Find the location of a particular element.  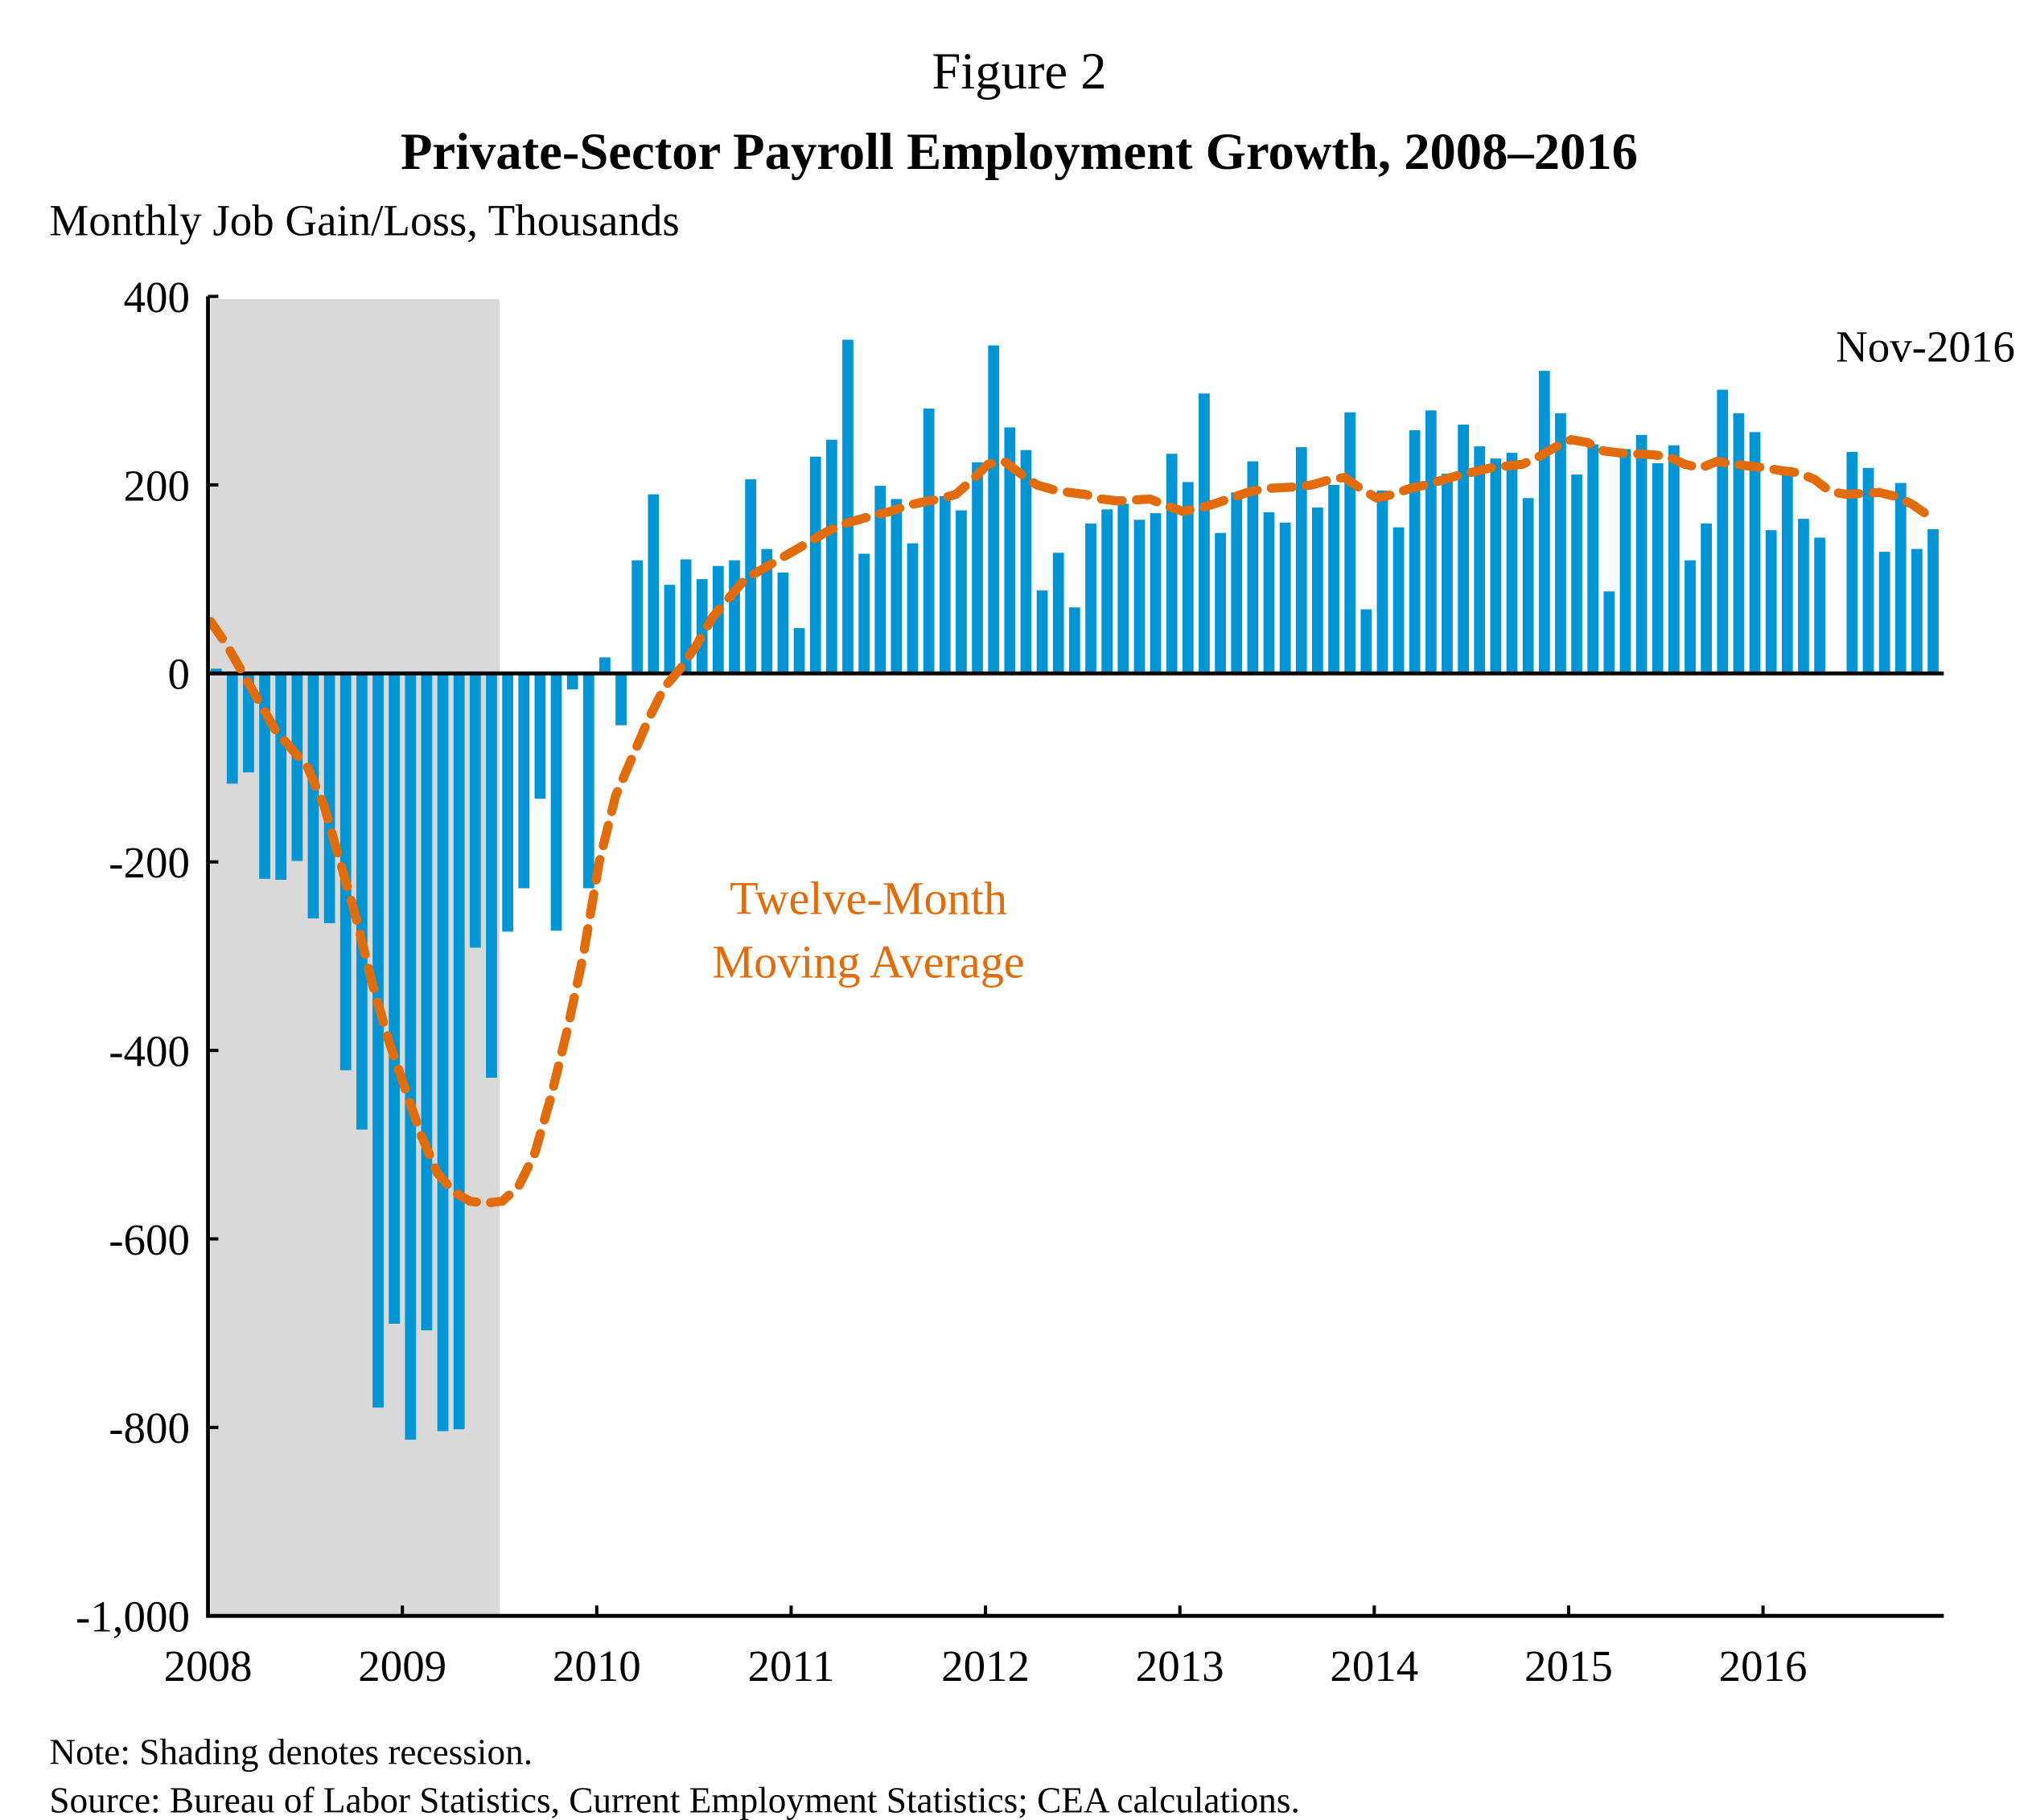

y-tick-label: 200 is located at coordinates (157, 485).